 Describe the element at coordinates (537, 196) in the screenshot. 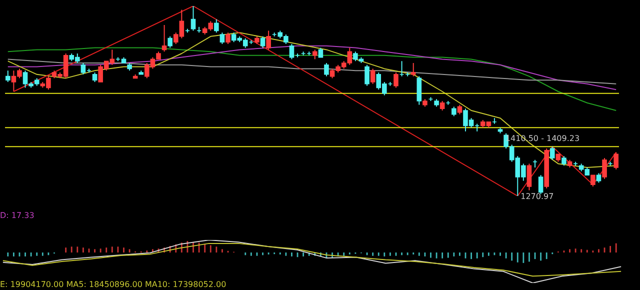

I see `annotation: 1270.97` at that location.